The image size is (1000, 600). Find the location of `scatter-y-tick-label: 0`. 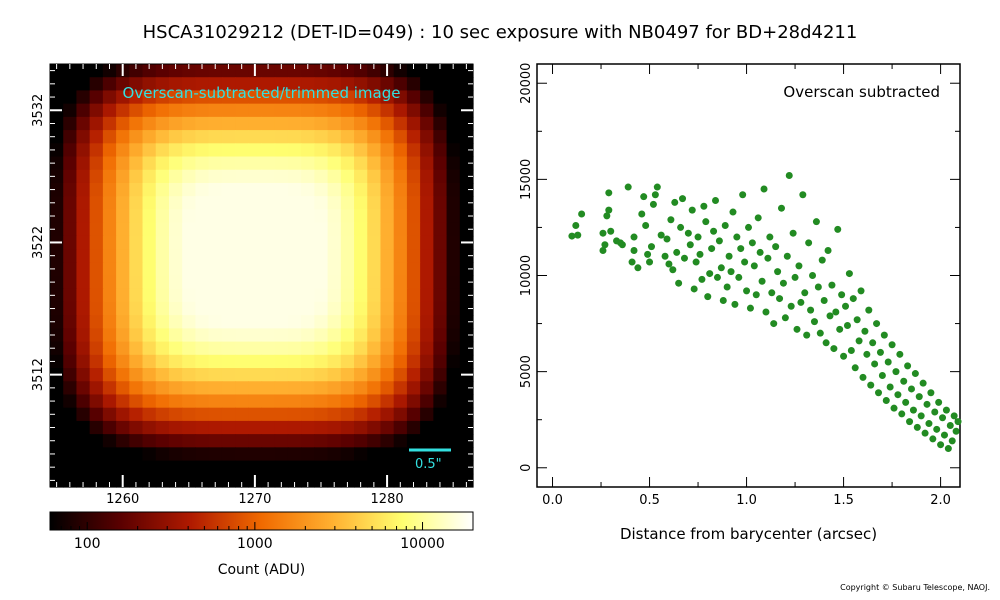

scatter-y-tick-label: 0 is located at coordinates (526, 468).